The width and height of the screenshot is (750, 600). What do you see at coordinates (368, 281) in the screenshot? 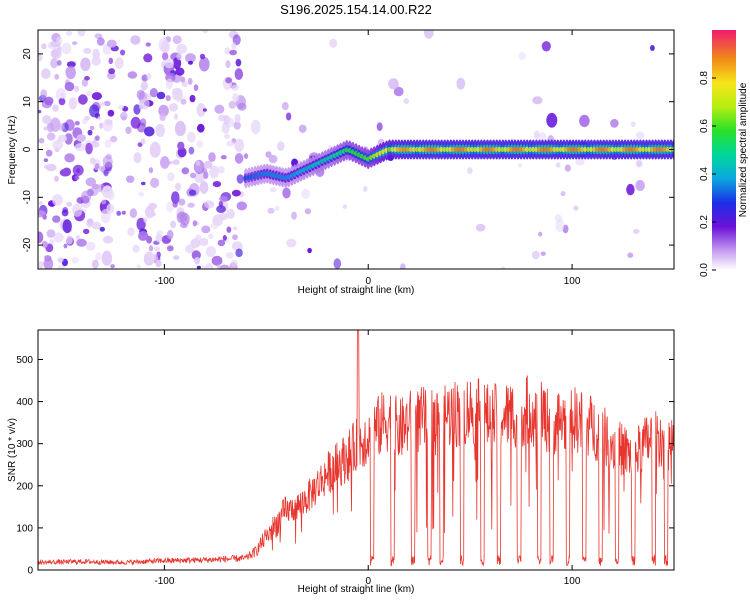
I see `x-tick-label: 0` at bounding box center [368, 281].